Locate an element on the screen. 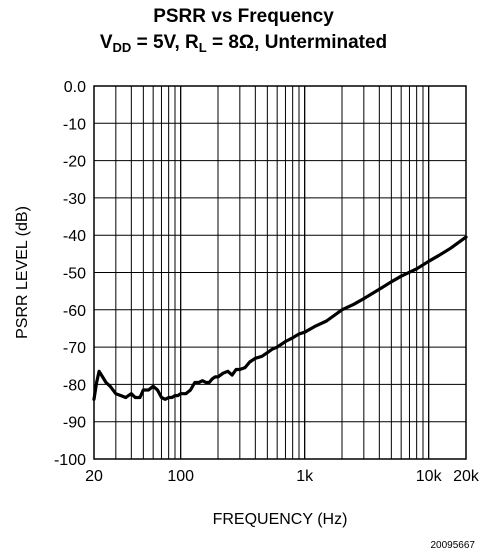 Image resolution: width=487 pixels, height=558 pixels. chart-subtitle: VDD = 5V, RL = 8Ω, Unterminated is located at coordinates (243, 45).